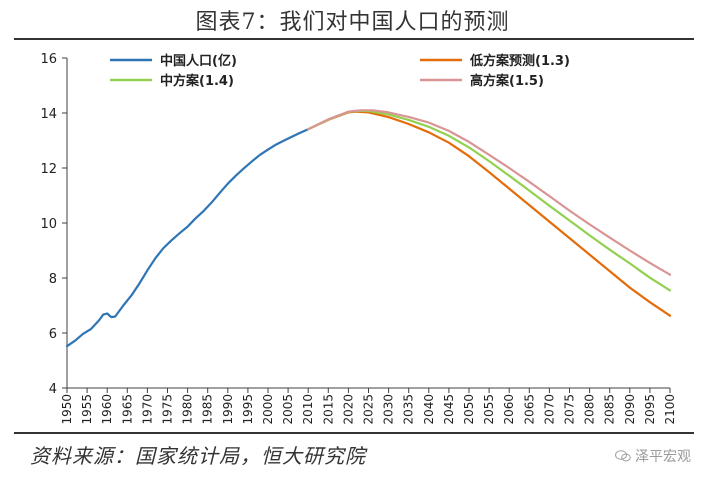 This screenshot has width=705, height=478. What do you see at coordinates (389, 409) in the screenshot?
I see `x-tick-label: 2030` at bounding box center [389, 409].